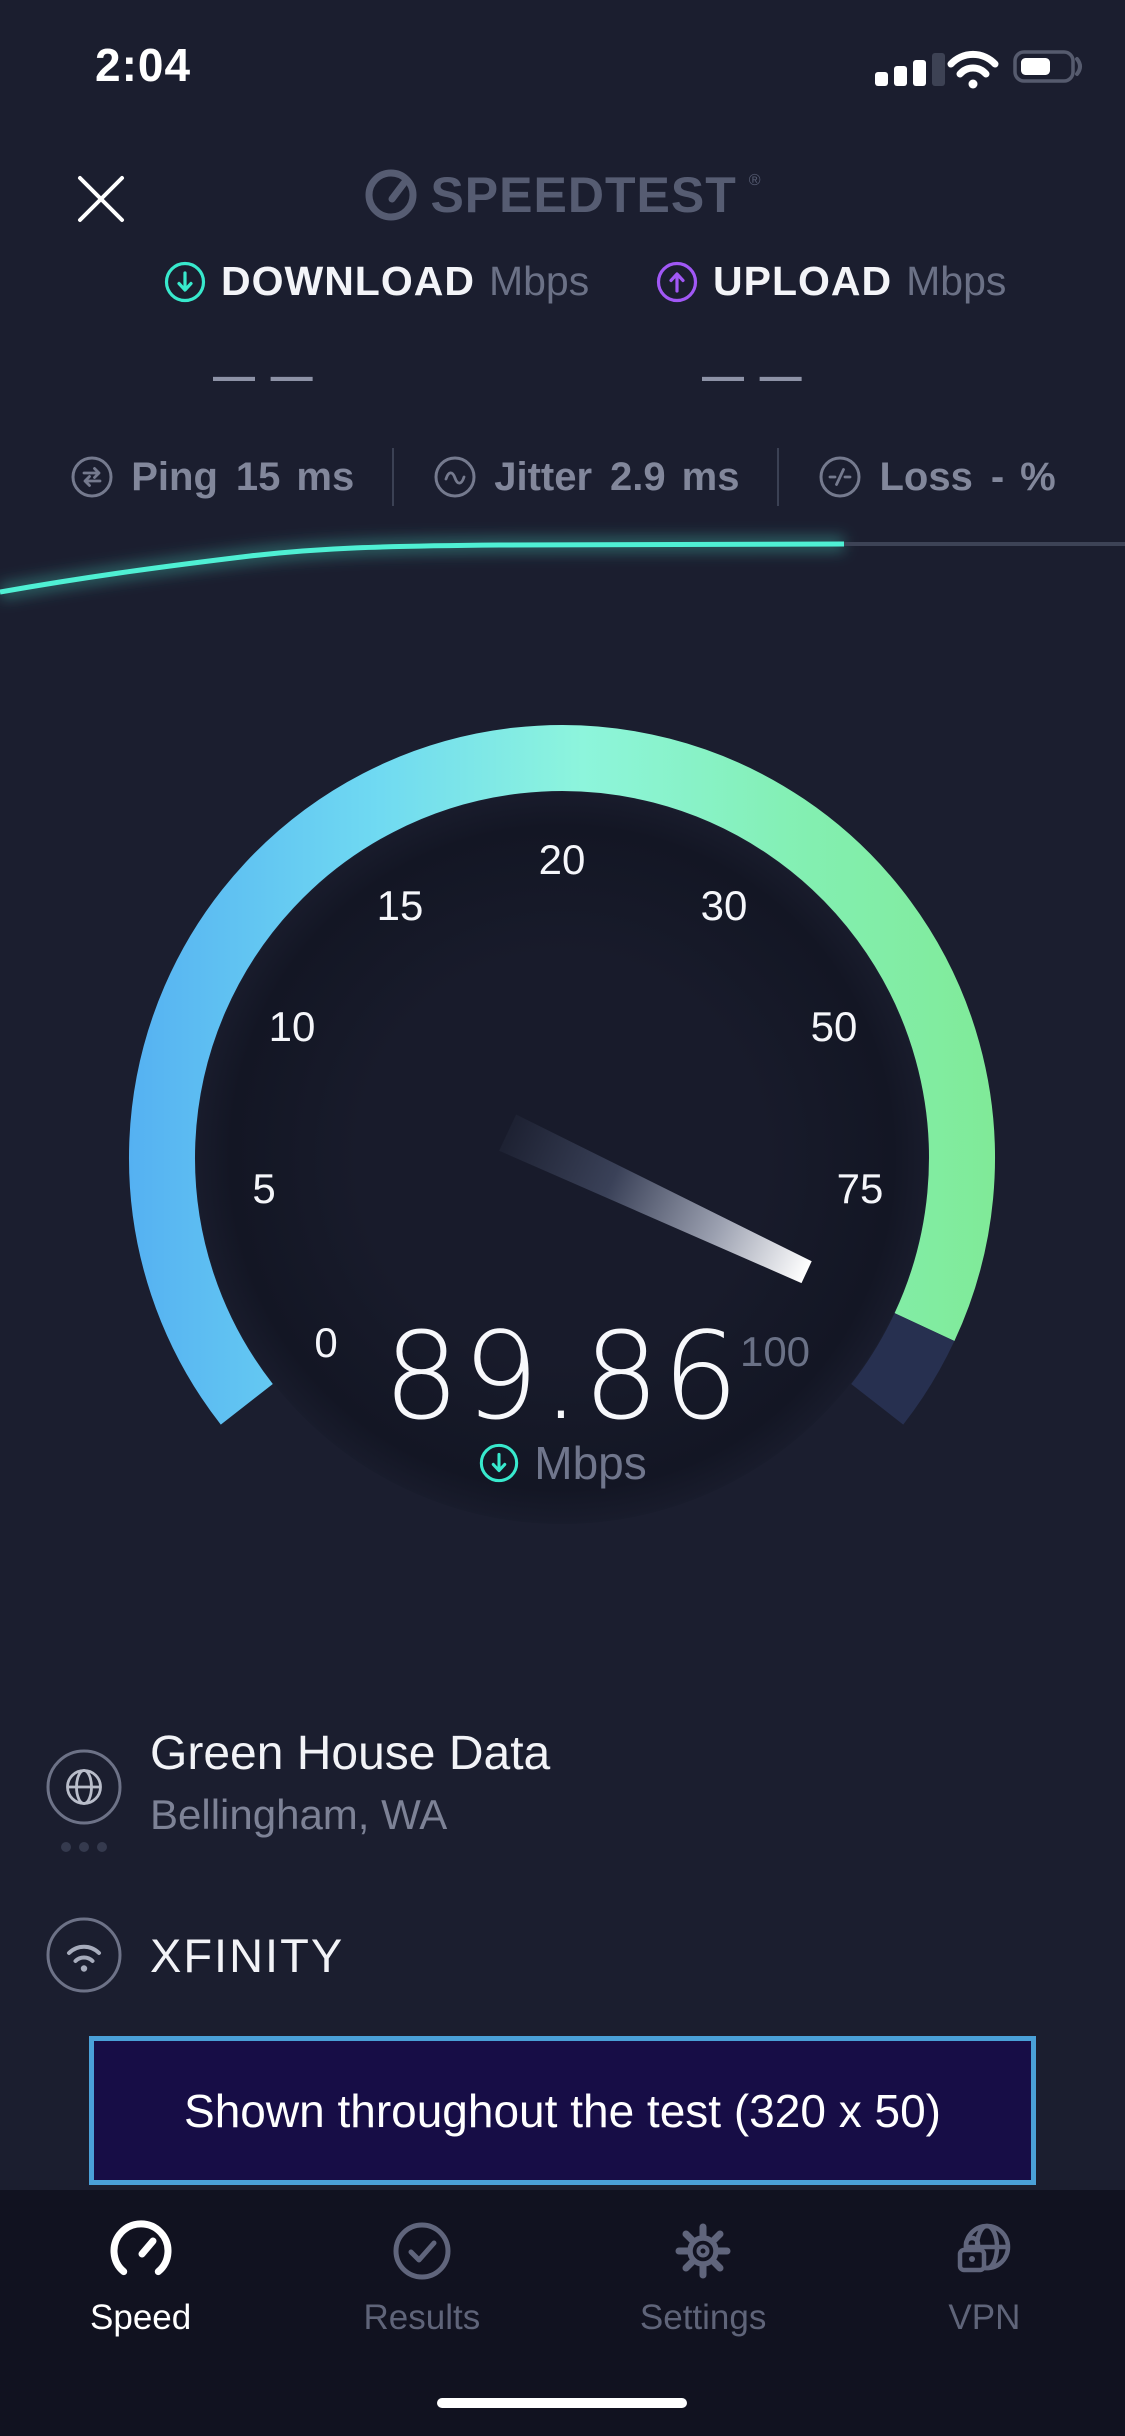 This screenshot has width=1125, height=2436. What do you see at coordinates (292, 1026) in the screenshot?
I see `gauge-tick-10: 10` at bounding box center [292, 1026].